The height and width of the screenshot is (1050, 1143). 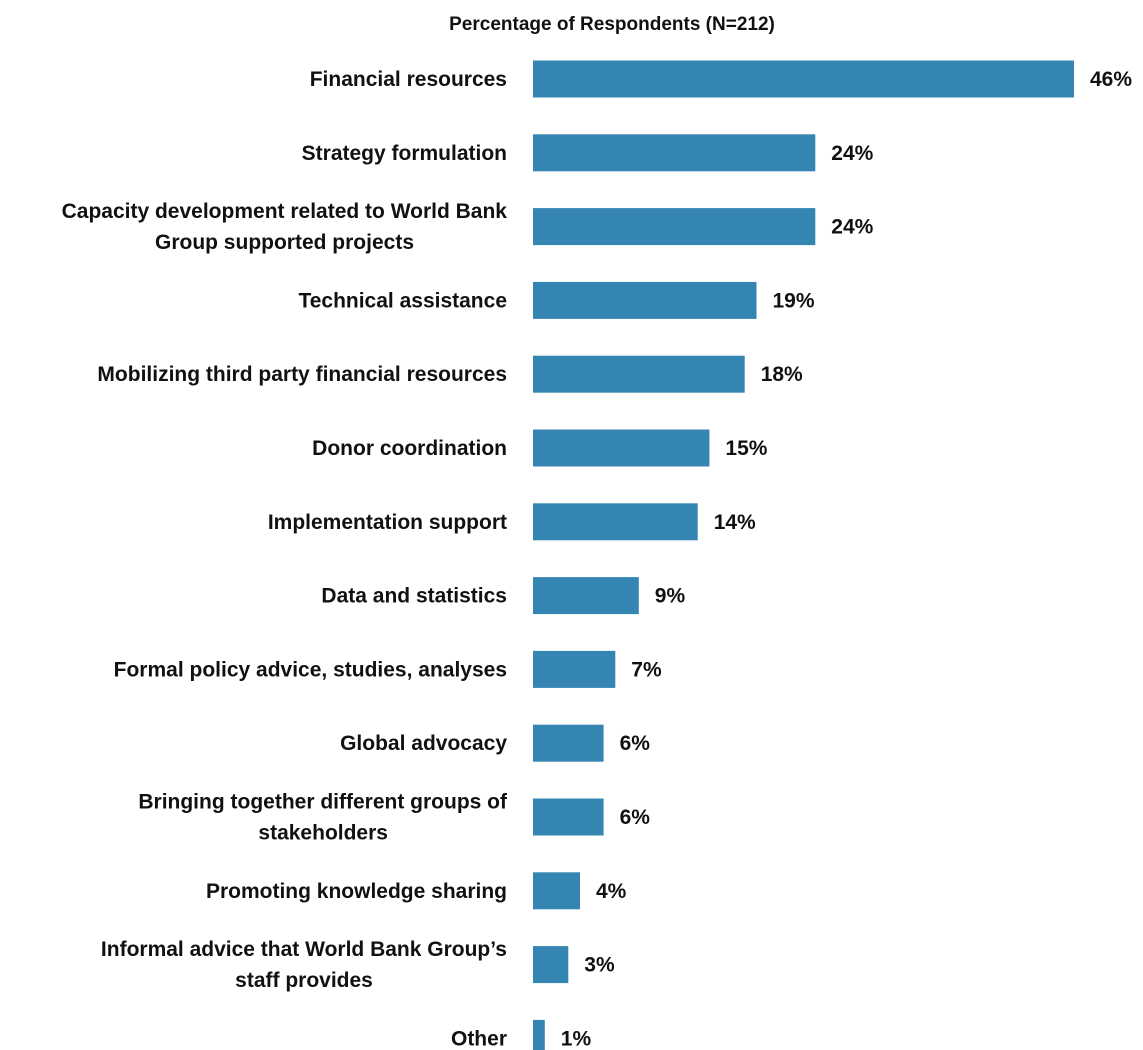 What do you see at coordinates (782, 374) in the screenshot?
I see `value-label-4: 18%` at bounding box center [782, 374].